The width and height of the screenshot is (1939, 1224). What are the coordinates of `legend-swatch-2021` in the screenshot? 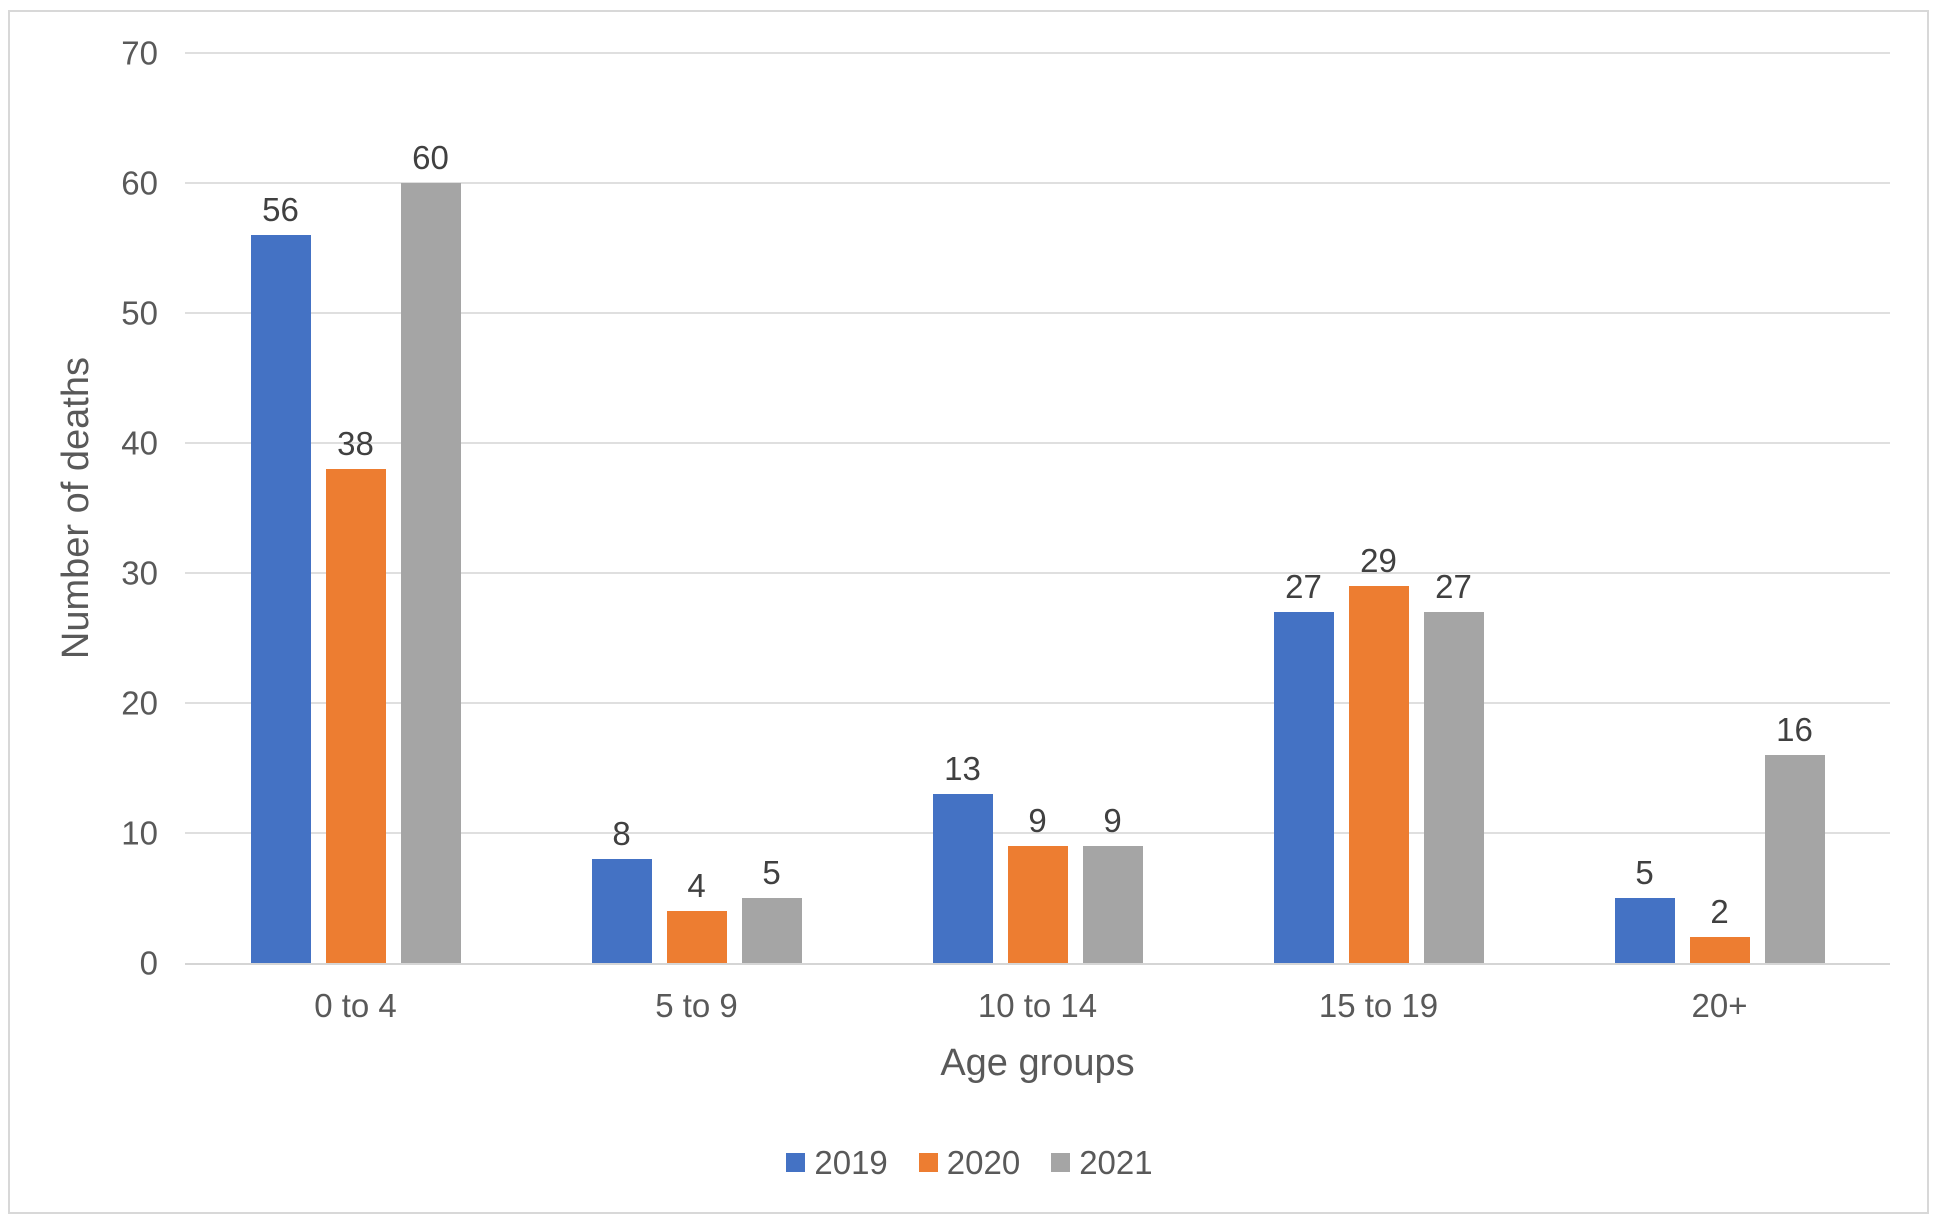 It's located at (1061, 1162).